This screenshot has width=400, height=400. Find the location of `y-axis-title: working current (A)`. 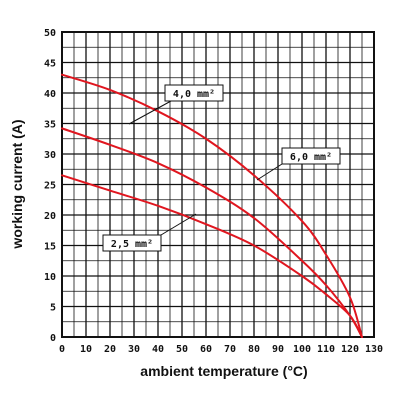

y-axis-title: working current (A) is located at coordinates (17, 184).